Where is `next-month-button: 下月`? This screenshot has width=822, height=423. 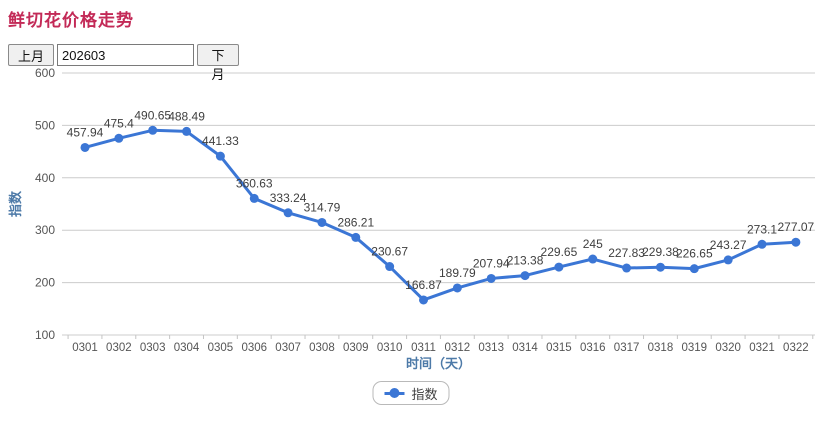 next-month-button: 下月 is located at coordinates (218, 63).